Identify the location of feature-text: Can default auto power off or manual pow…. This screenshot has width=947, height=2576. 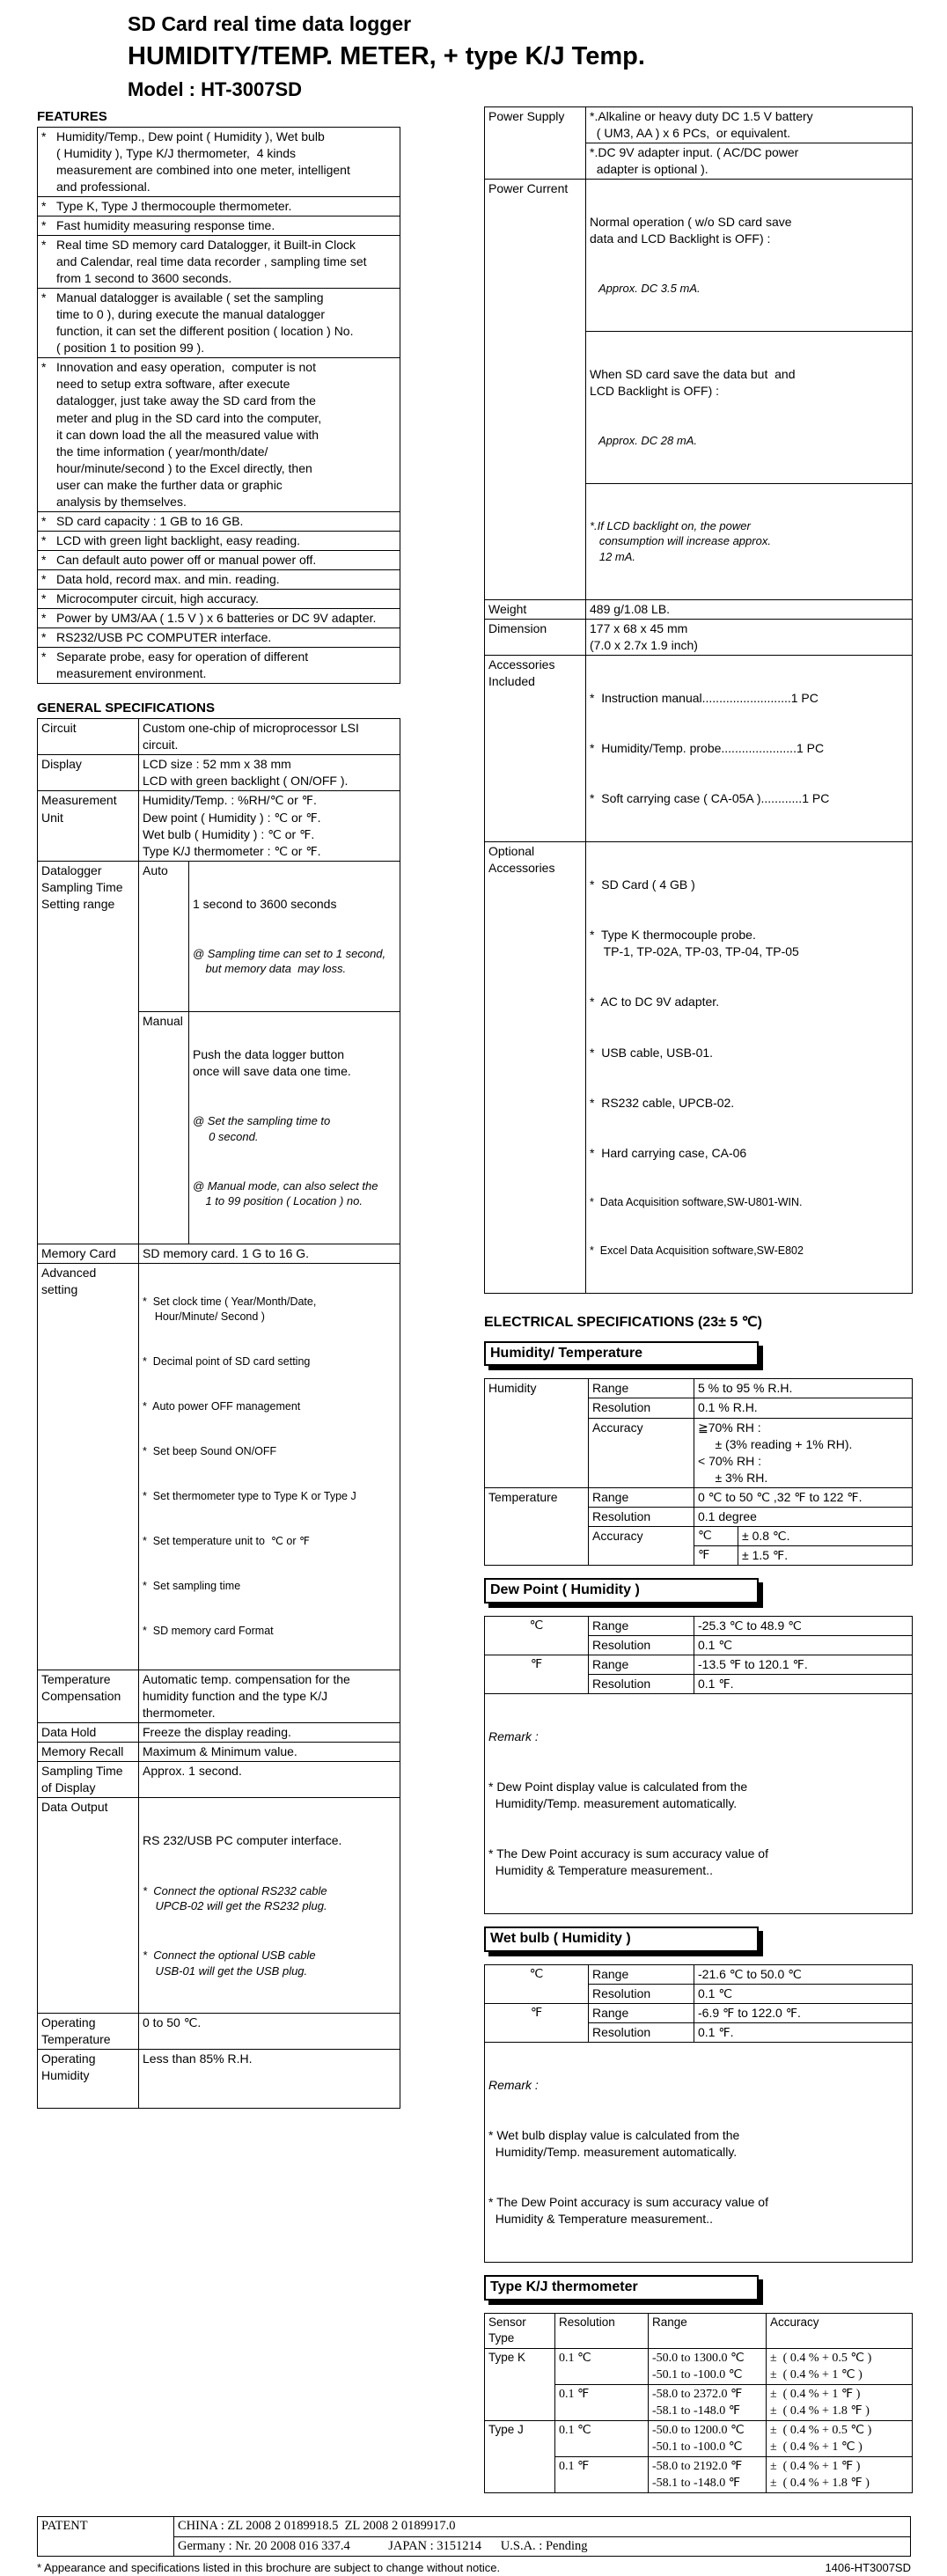
(186, 559).